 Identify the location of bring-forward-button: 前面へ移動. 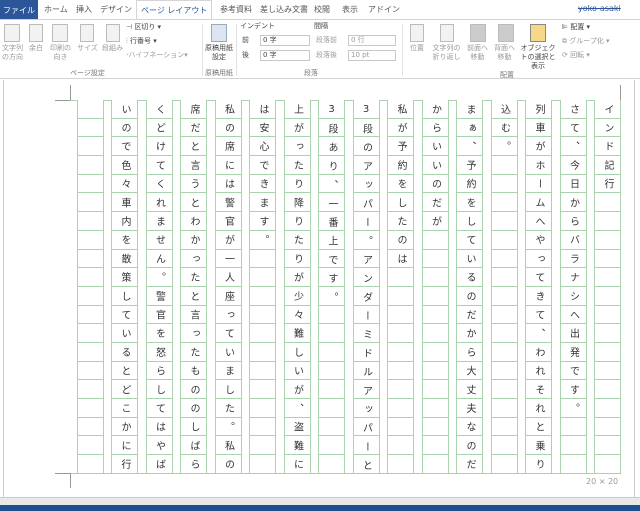
(477, 52).